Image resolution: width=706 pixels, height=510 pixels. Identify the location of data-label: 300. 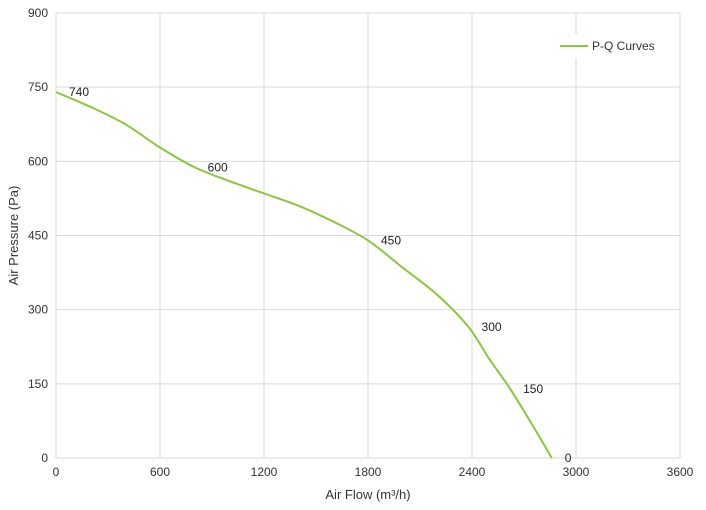
(492, 327).